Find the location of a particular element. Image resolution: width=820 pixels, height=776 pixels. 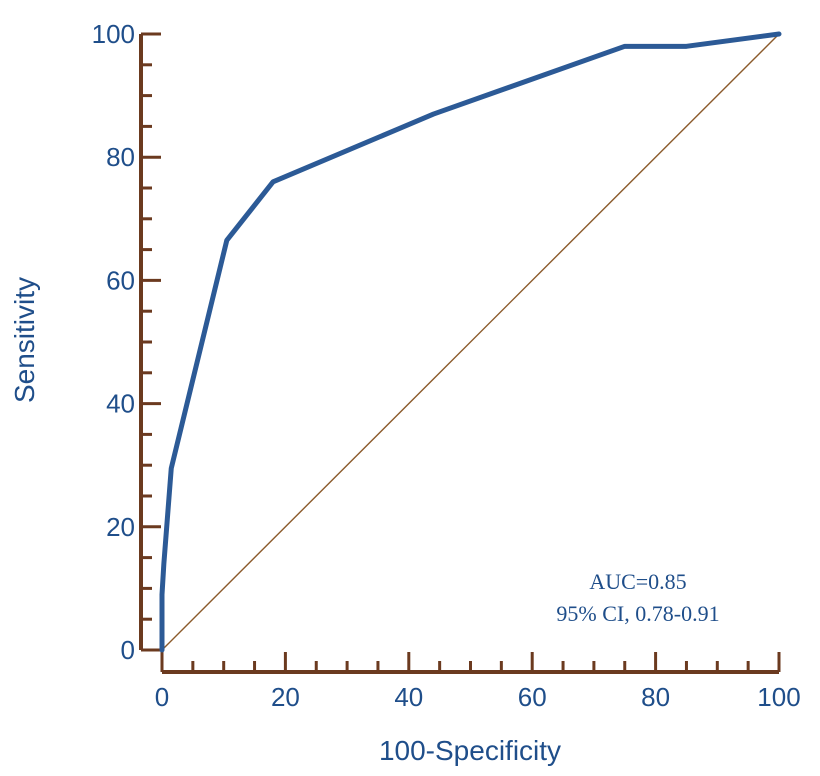

auc-annotation: AUC=0.85 is located at coordinates (637, 581).